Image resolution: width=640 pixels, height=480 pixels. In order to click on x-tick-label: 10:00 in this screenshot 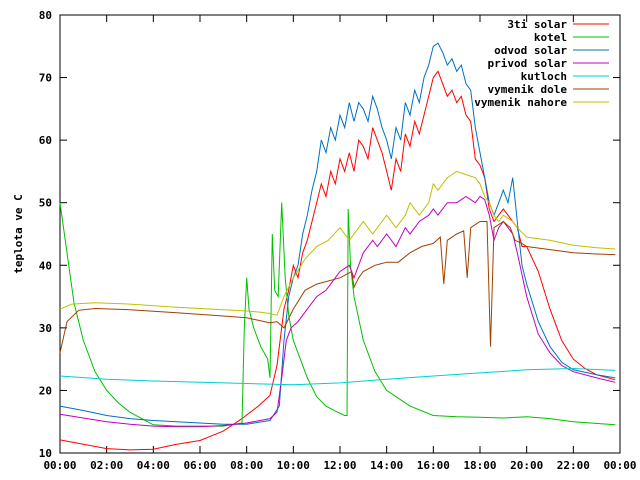, I will do `click(293, 465)`.